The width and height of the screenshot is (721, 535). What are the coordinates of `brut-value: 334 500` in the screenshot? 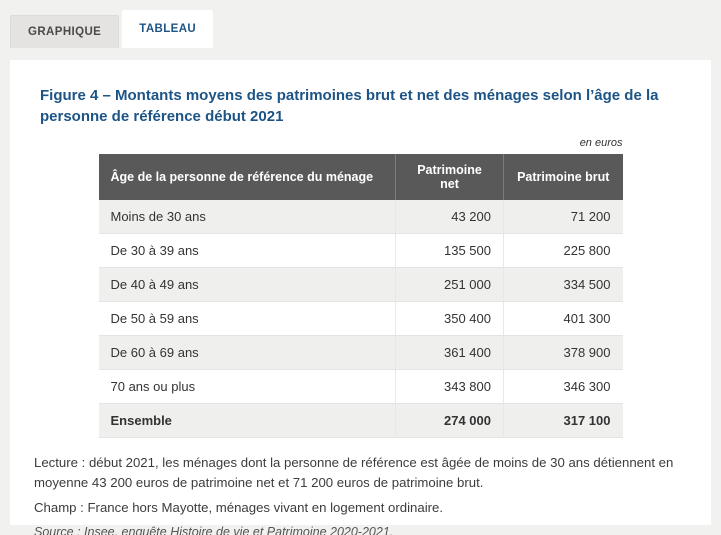 It's located at (563, 285).